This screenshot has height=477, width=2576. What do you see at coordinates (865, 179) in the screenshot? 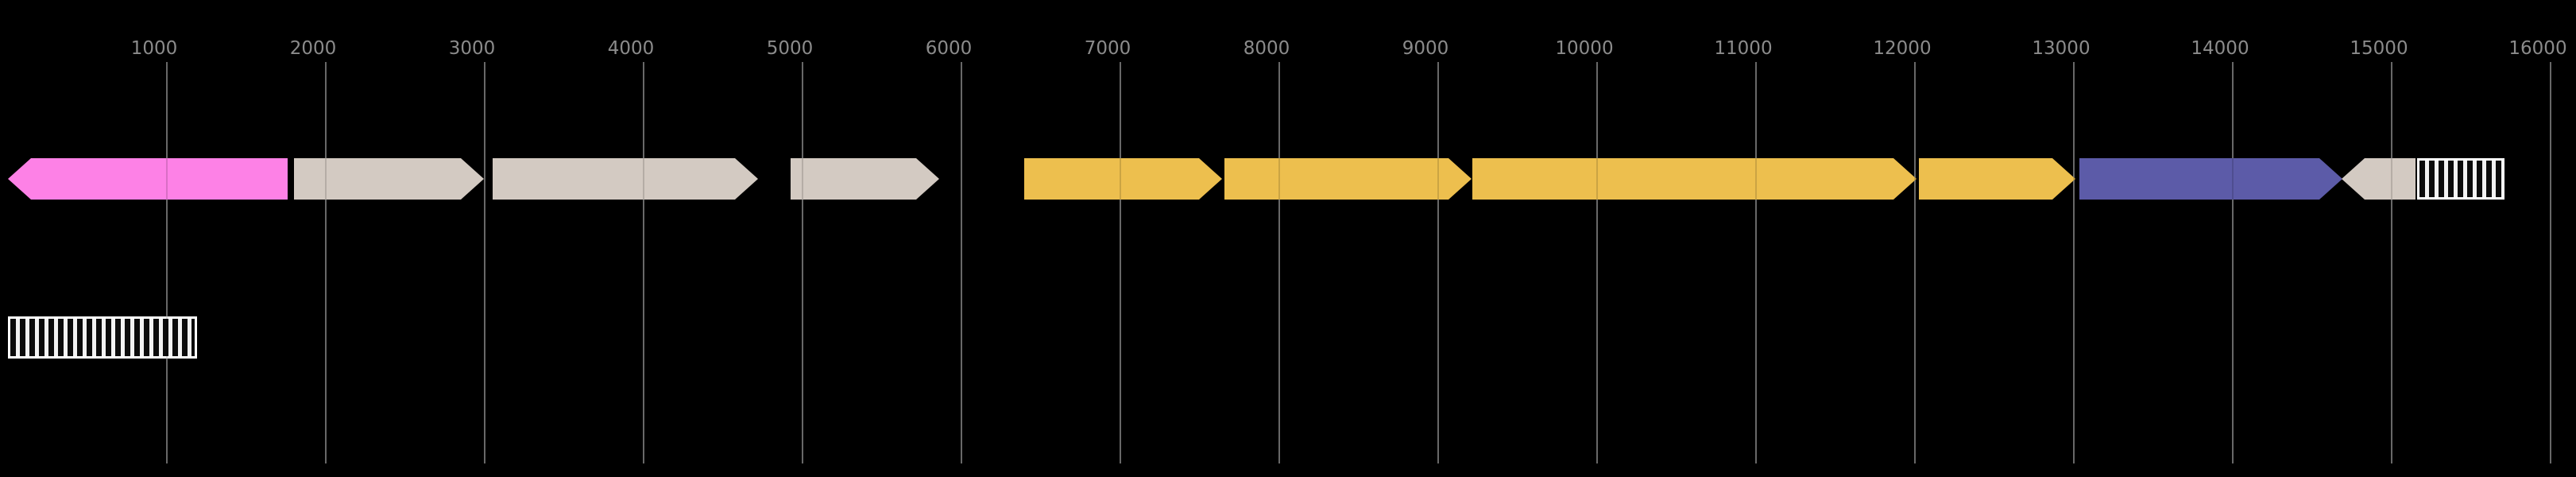
I see `feature-4-right-arrow` at bounding box center [865, 179].